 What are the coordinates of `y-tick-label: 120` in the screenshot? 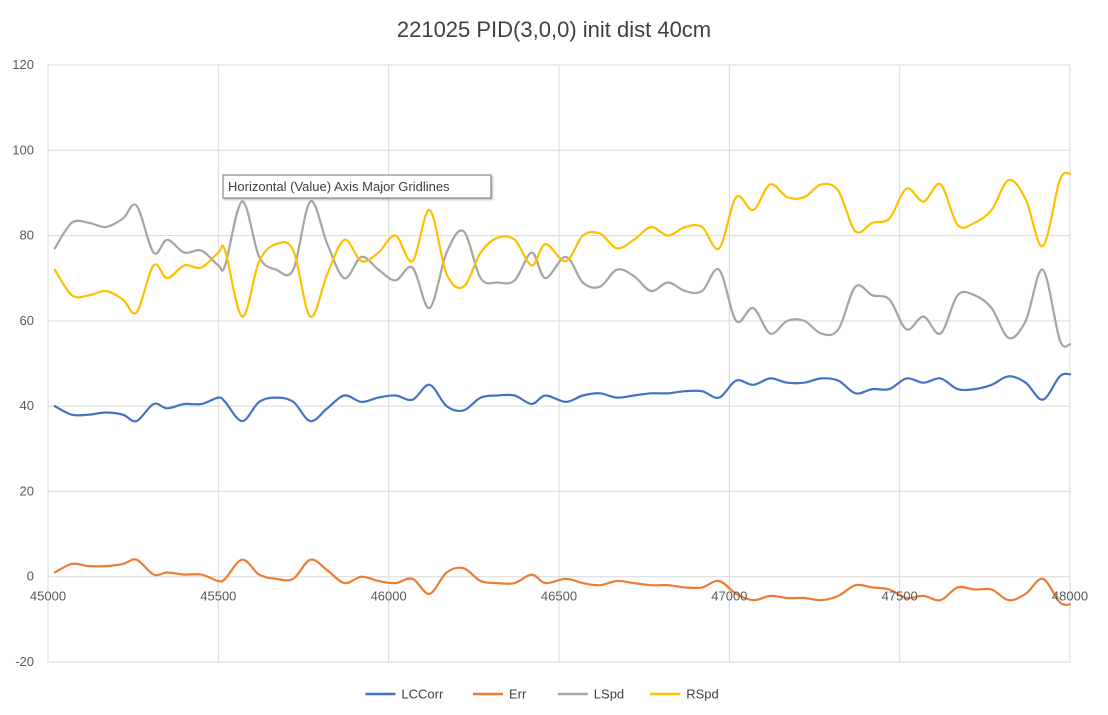 It's located at (23, 64).